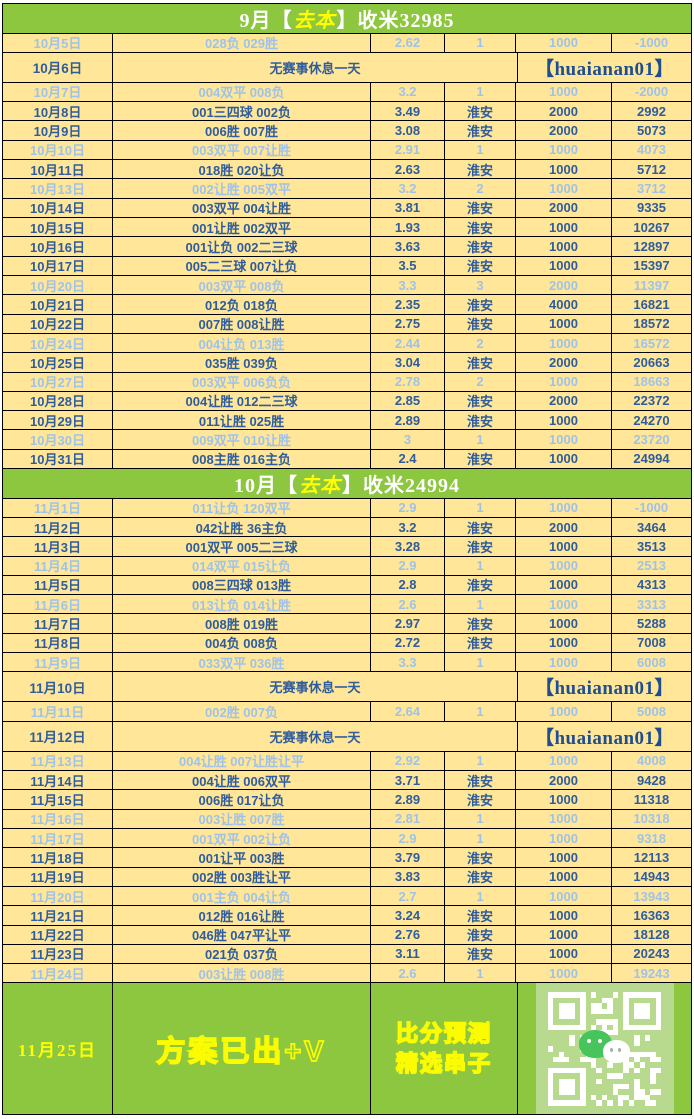 This screenshot has width=694, height=1119. I want to click on profit-cell: 2513, so click(651, 566).